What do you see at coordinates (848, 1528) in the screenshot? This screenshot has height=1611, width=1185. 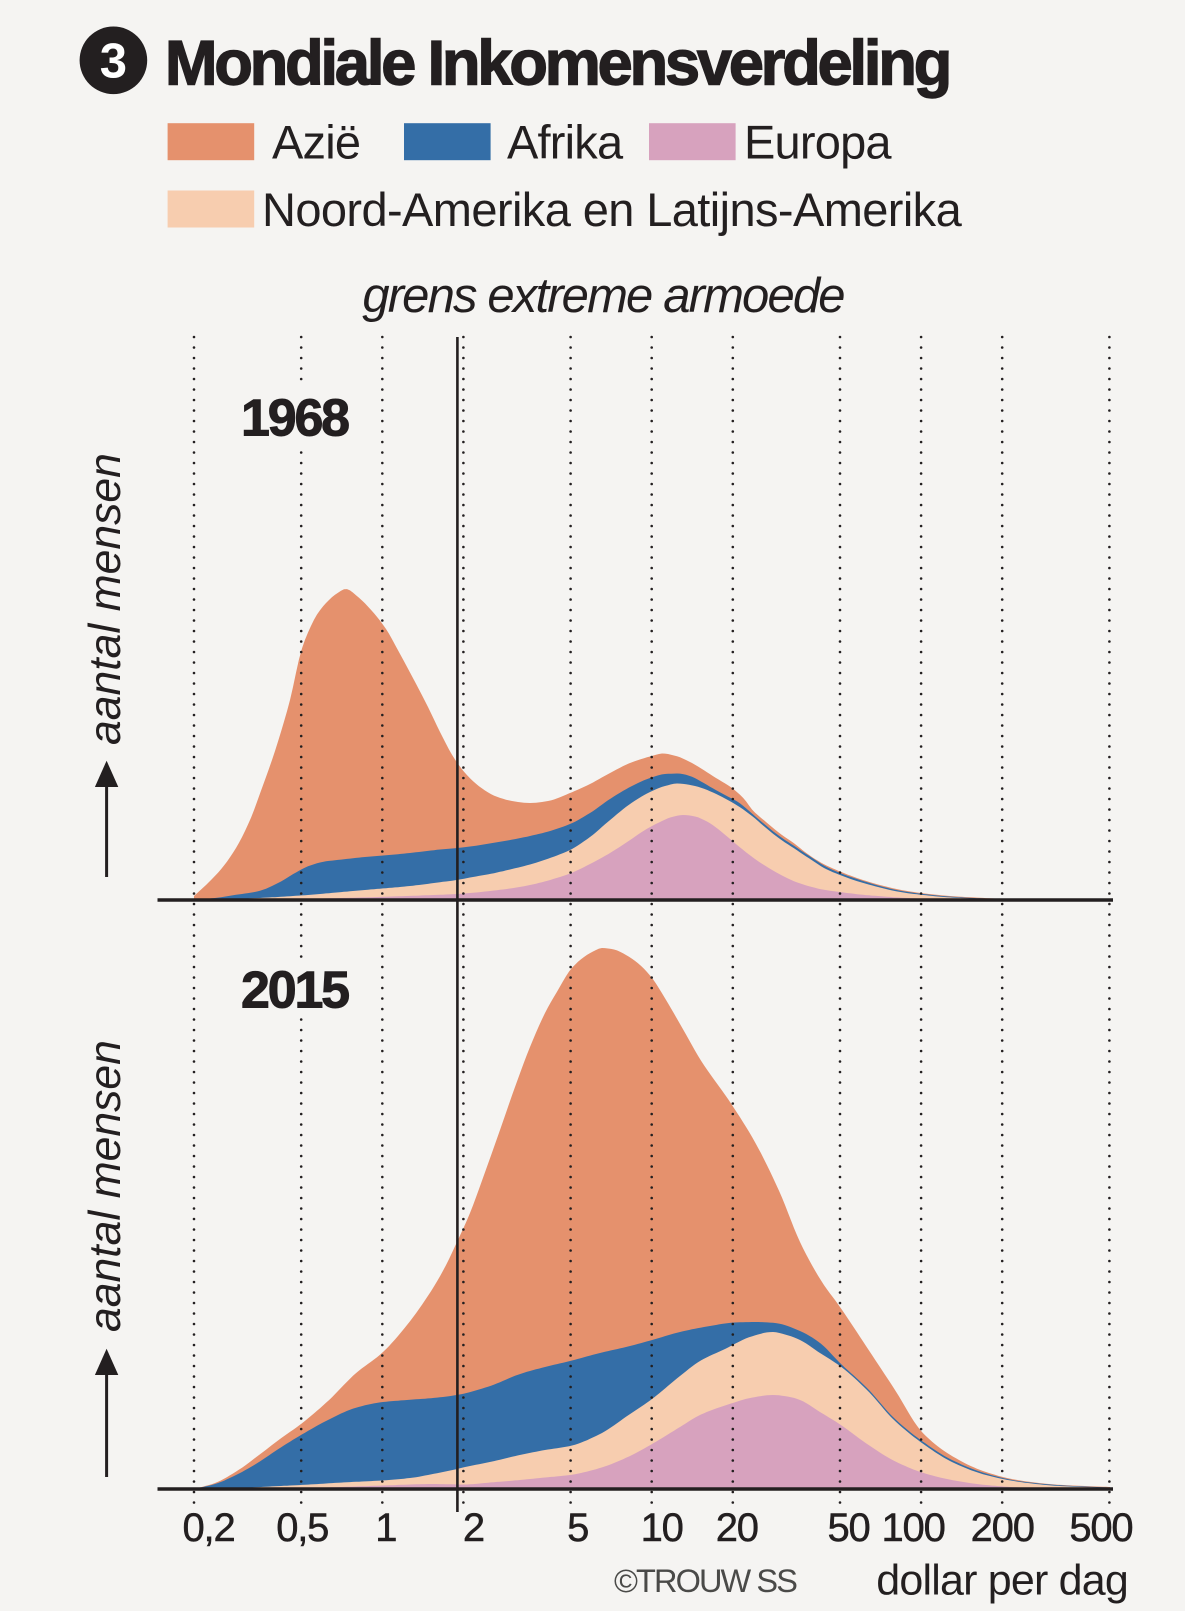 I see `svg-text: 50` at bounding box center [848, 1528].